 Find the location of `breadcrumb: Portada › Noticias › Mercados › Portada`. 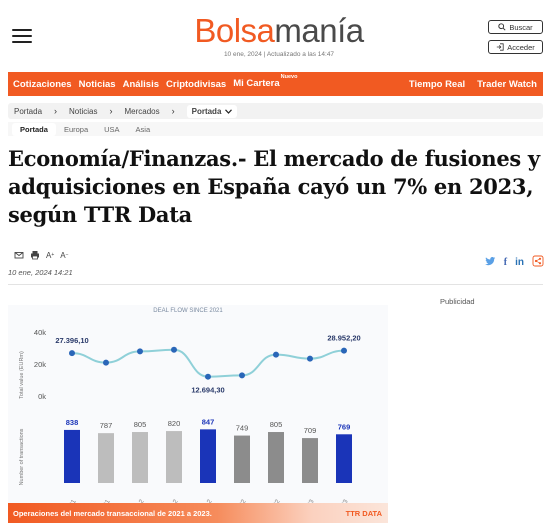

breadcrumb: Portada › Noticias › Mercados › Portada is located at coordinates (275, 111).